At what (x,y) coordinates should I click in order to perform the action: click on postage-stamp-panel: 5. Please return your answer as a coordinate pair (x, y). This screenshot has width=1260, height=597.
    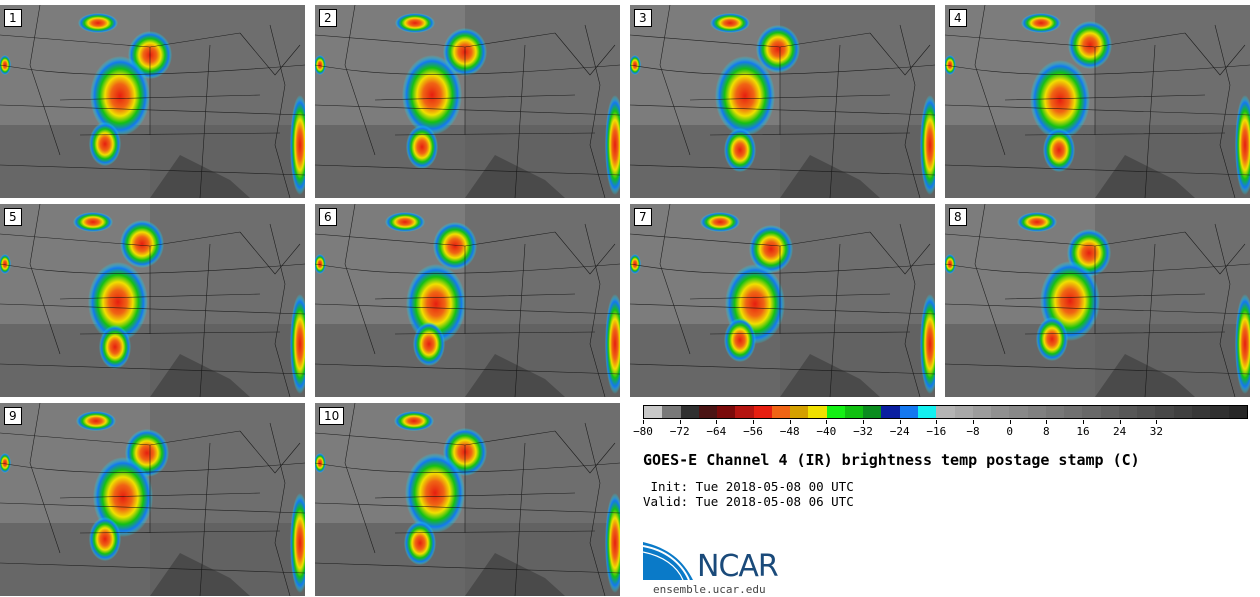
    Looking at the image, I should click on (152, 300).